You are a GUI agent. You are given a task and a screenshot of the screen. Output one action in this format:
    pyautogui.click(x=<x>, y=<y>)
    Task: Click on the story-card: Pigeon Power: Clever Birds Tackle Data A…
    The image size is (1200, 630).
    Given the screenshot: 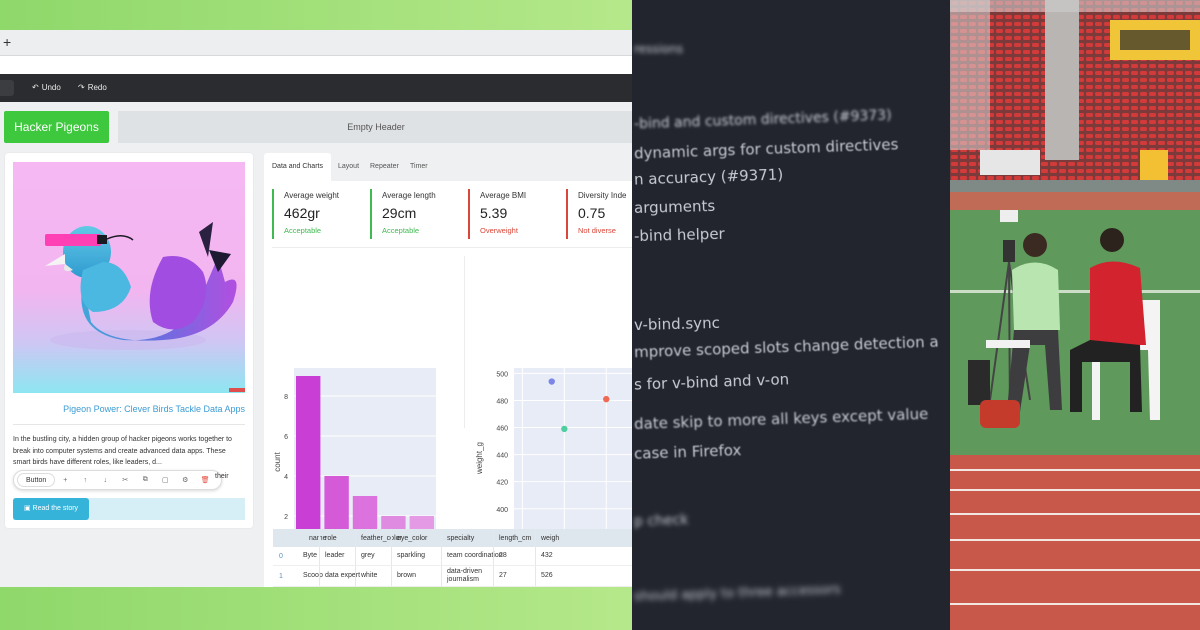 What is the action you would take?
    pyautogui.click(x=129, y=340)
    